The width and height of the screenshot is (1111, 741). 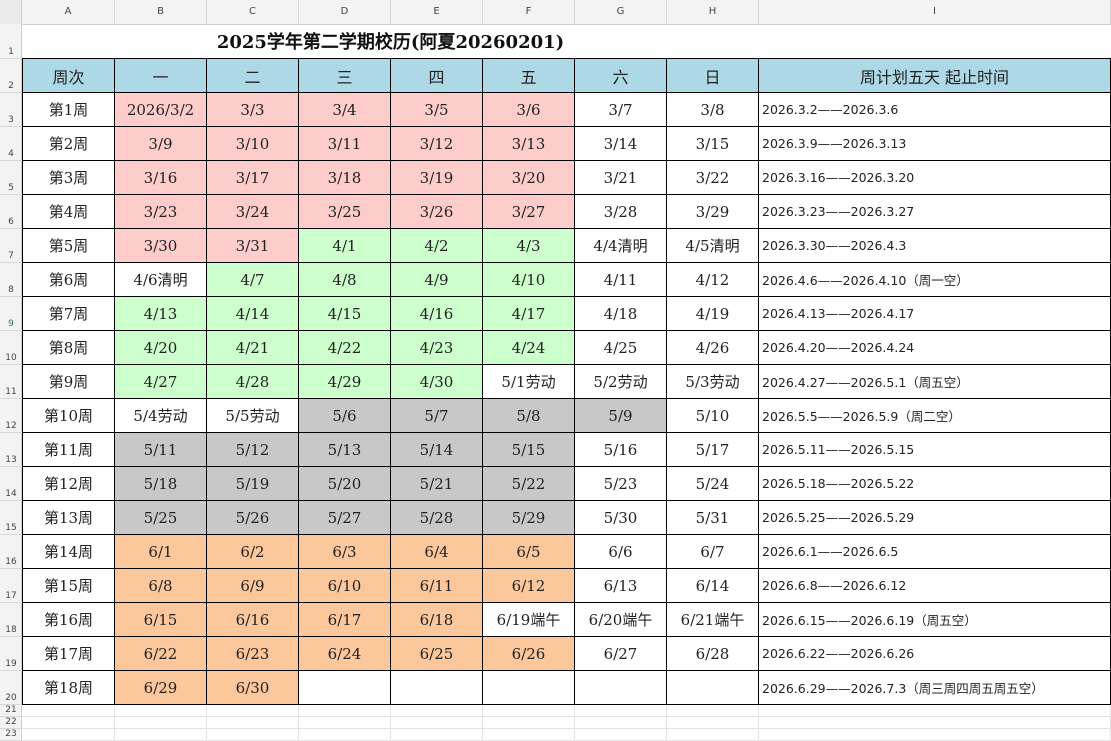 I want to click on date-cell: 5/10, so click(x=713, y=416).